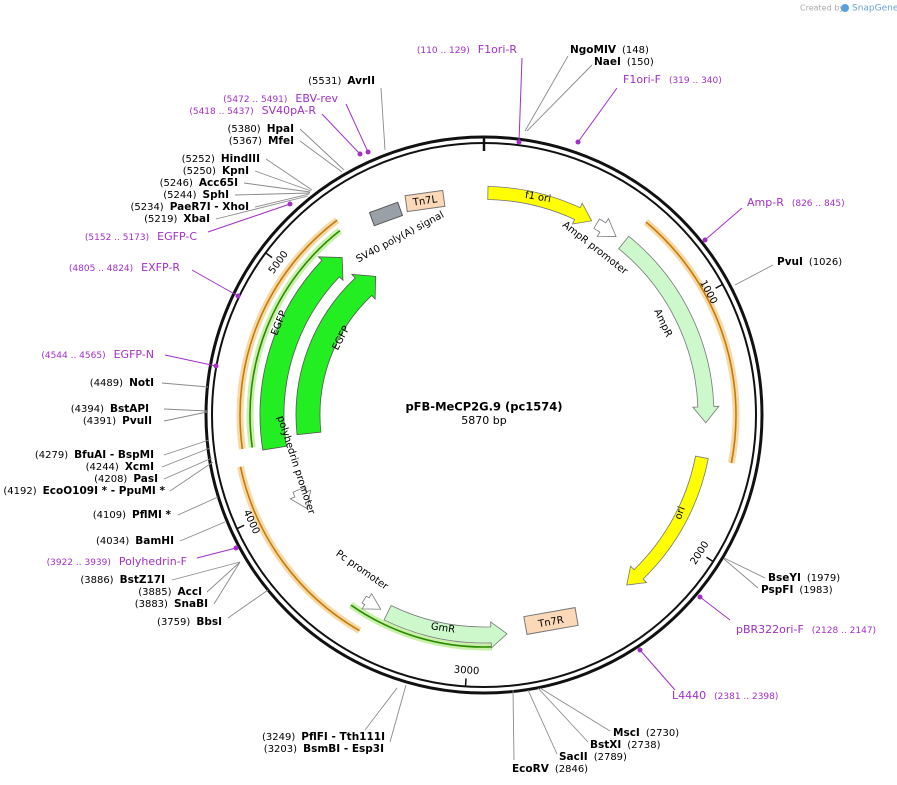 This screenshot has height=785, width=897. What do you see at coordinates (844, 631) in the screenshot?
I see `primer-range: (2128 .. 2147)` at bounding box center [844, 631].